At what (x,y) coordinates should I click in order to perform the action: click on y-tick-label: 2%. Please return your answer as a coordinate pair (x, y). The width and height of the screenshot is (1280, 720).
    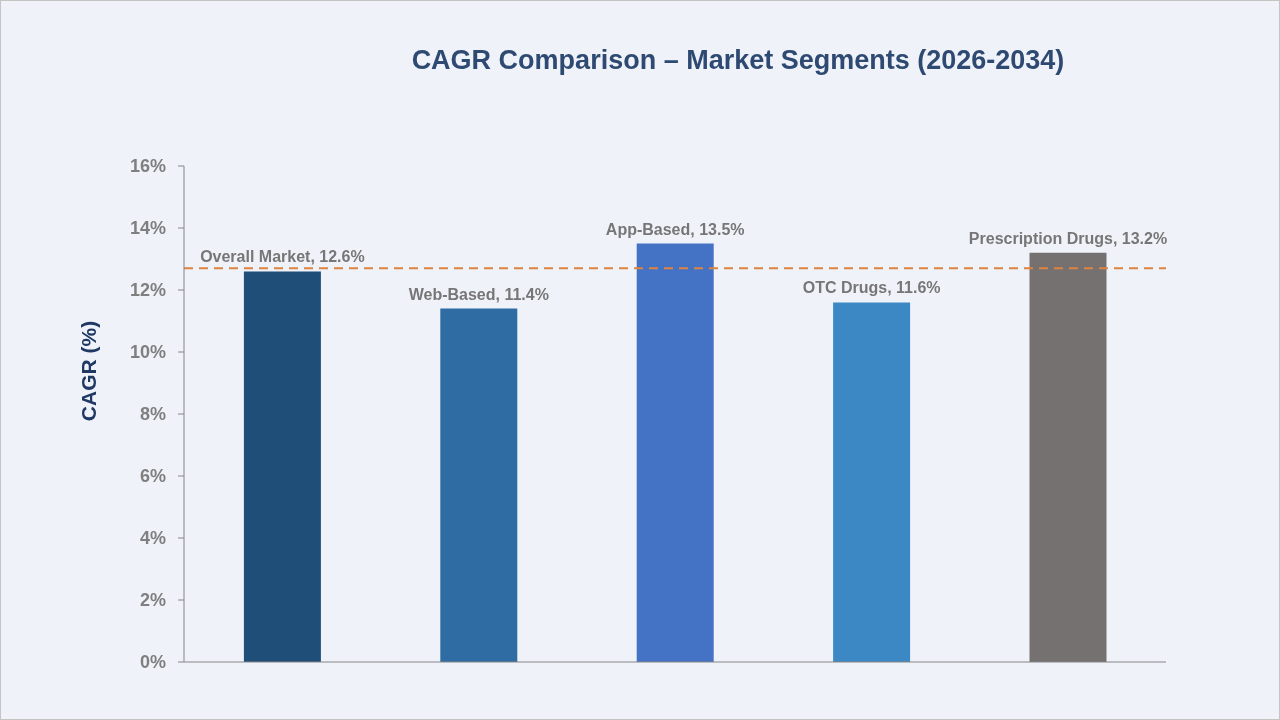
    Looking at the image, I should click on (152, 600).